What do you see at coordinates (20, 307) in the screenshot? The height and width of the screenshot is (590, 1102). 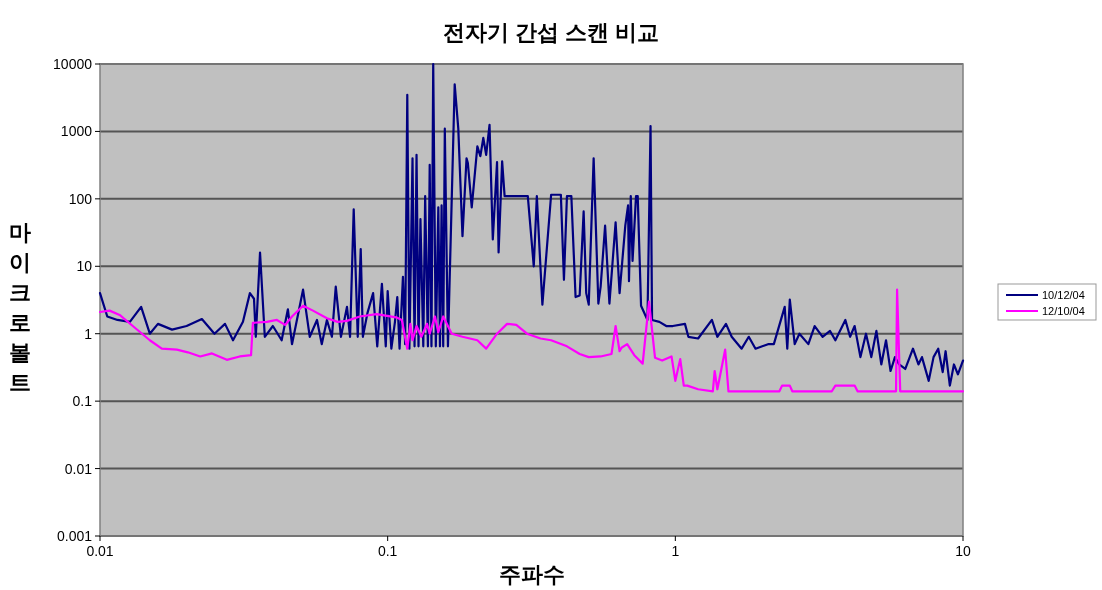 I see `ylabel: 마이크로볼트` at bounding box center [20, 307].